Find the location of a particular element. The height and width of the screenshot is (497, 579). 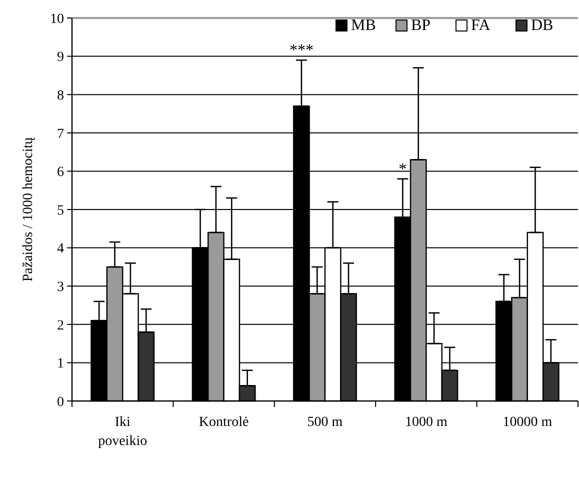

x-tick-label: 10000 m is located at coordinates (527, 422).